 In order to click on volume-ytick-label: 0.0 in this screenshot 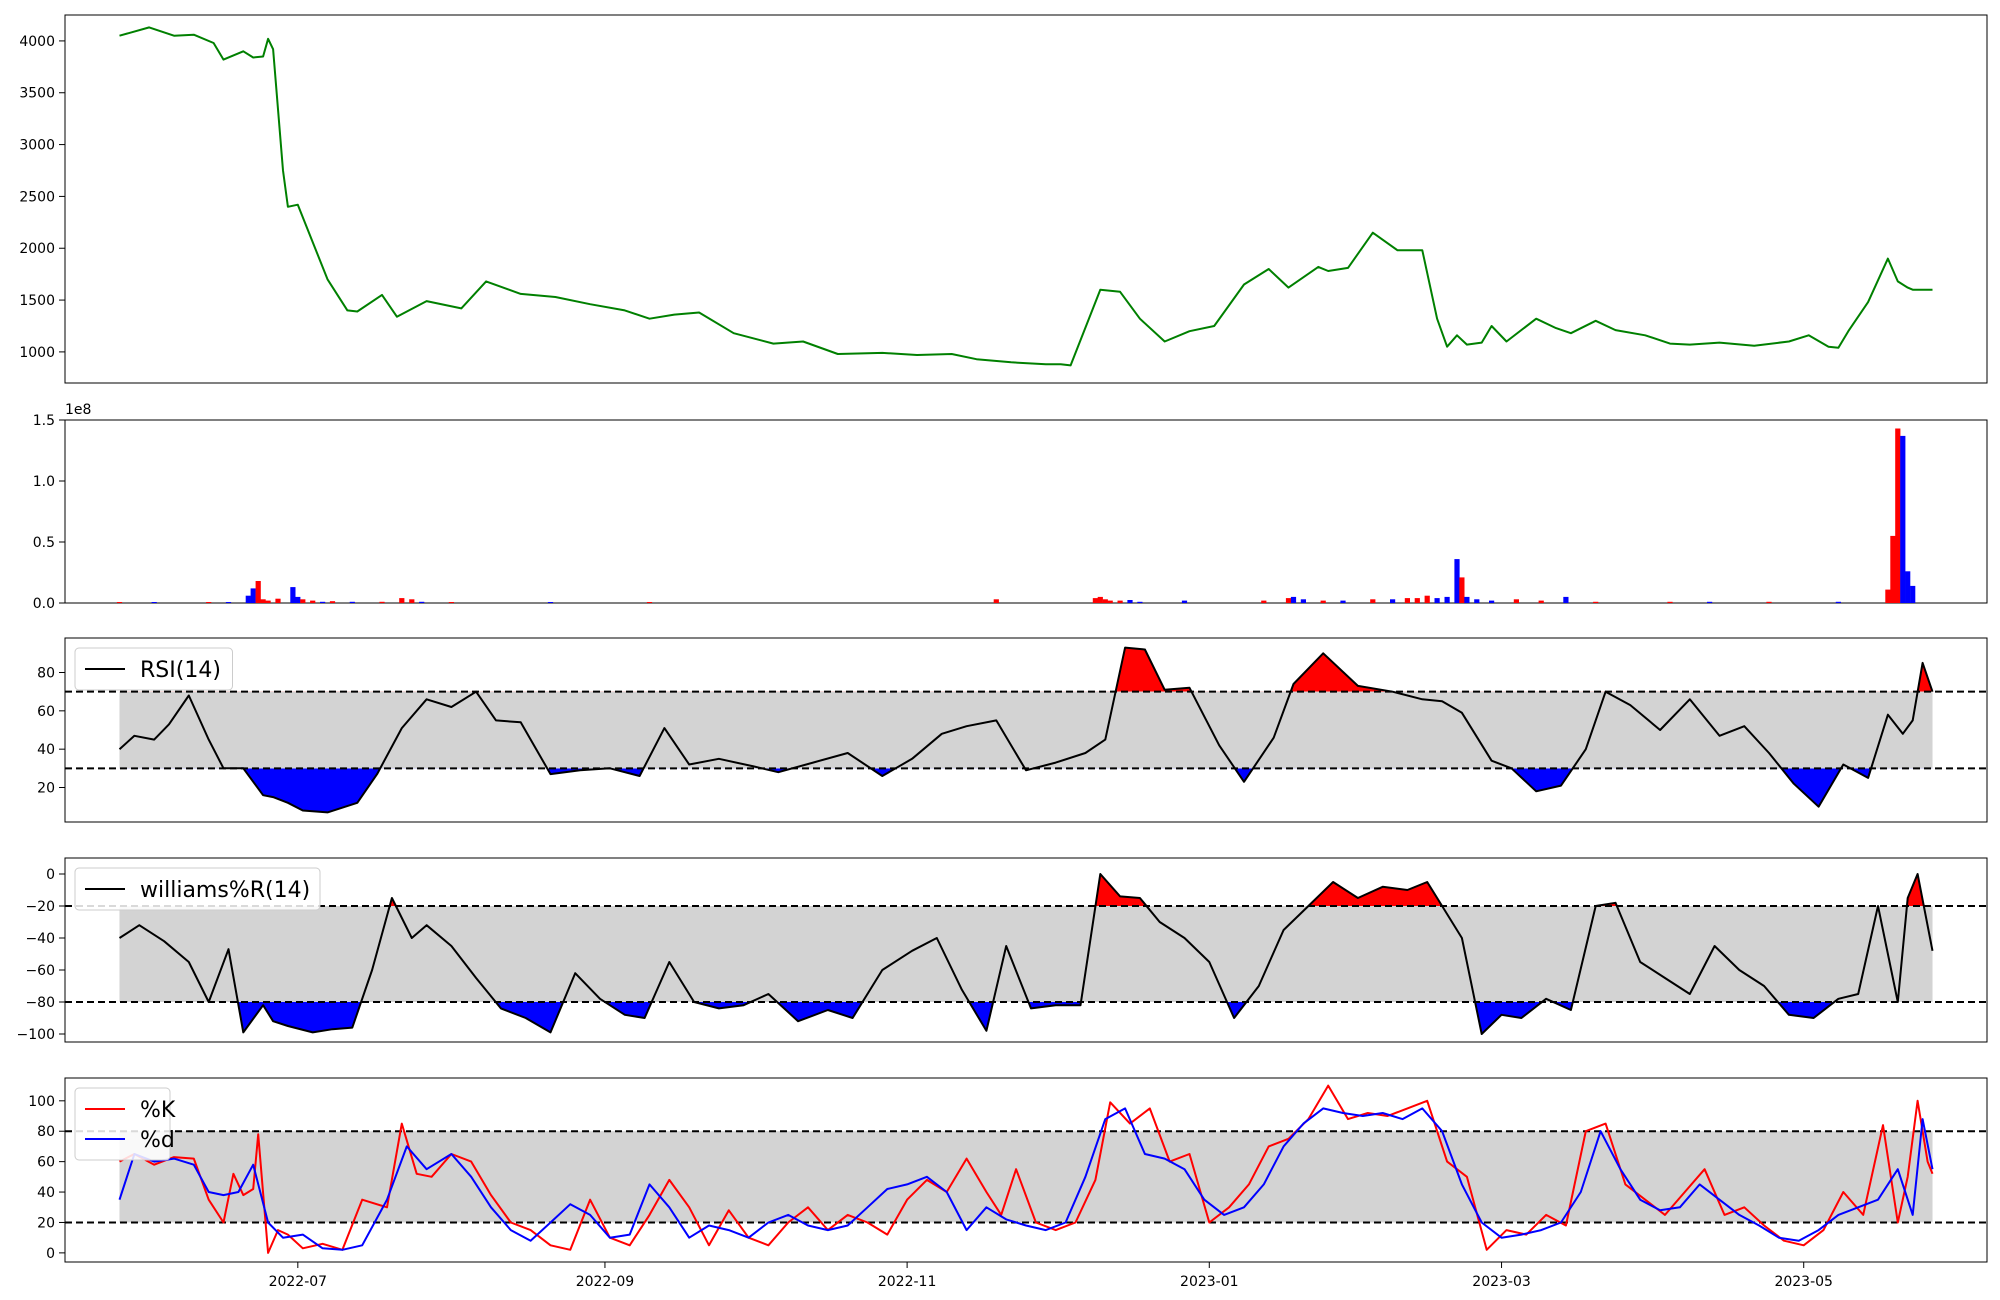, I will do `click(44, 604)`.